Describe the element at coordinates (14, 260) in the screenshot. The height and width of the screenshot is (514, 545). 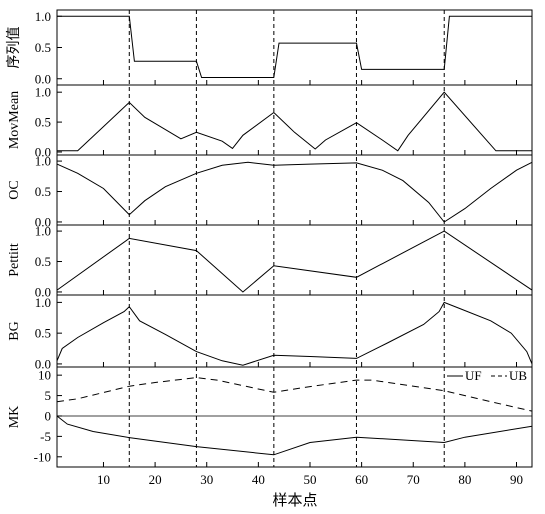
I see `y-axis-label: Pettitt` at that location.